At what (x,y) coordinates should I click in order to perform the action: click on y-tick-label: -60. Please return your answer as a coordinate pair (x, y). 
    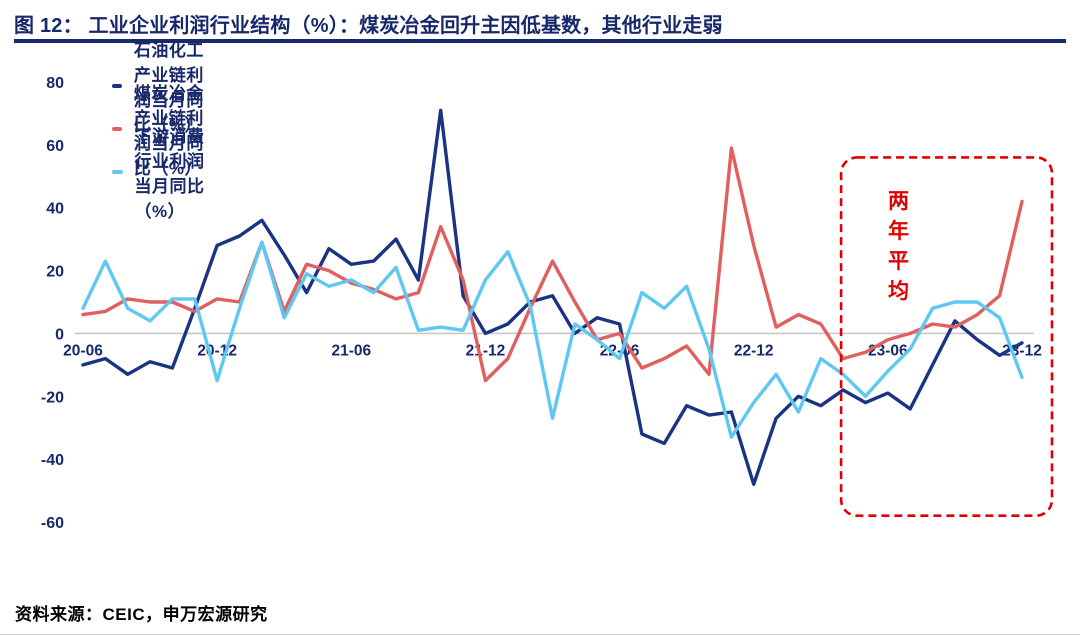
    Looking at the image, I should click on (52, 523).